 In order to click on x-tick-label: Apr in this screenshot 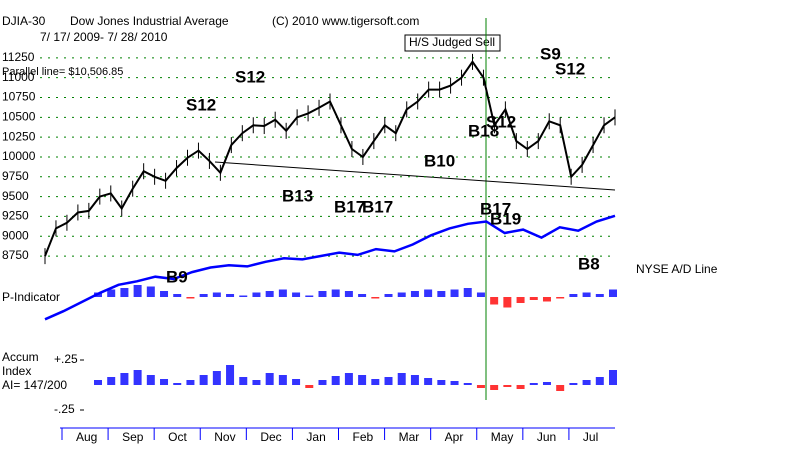, I will do `click(454, 437)`.